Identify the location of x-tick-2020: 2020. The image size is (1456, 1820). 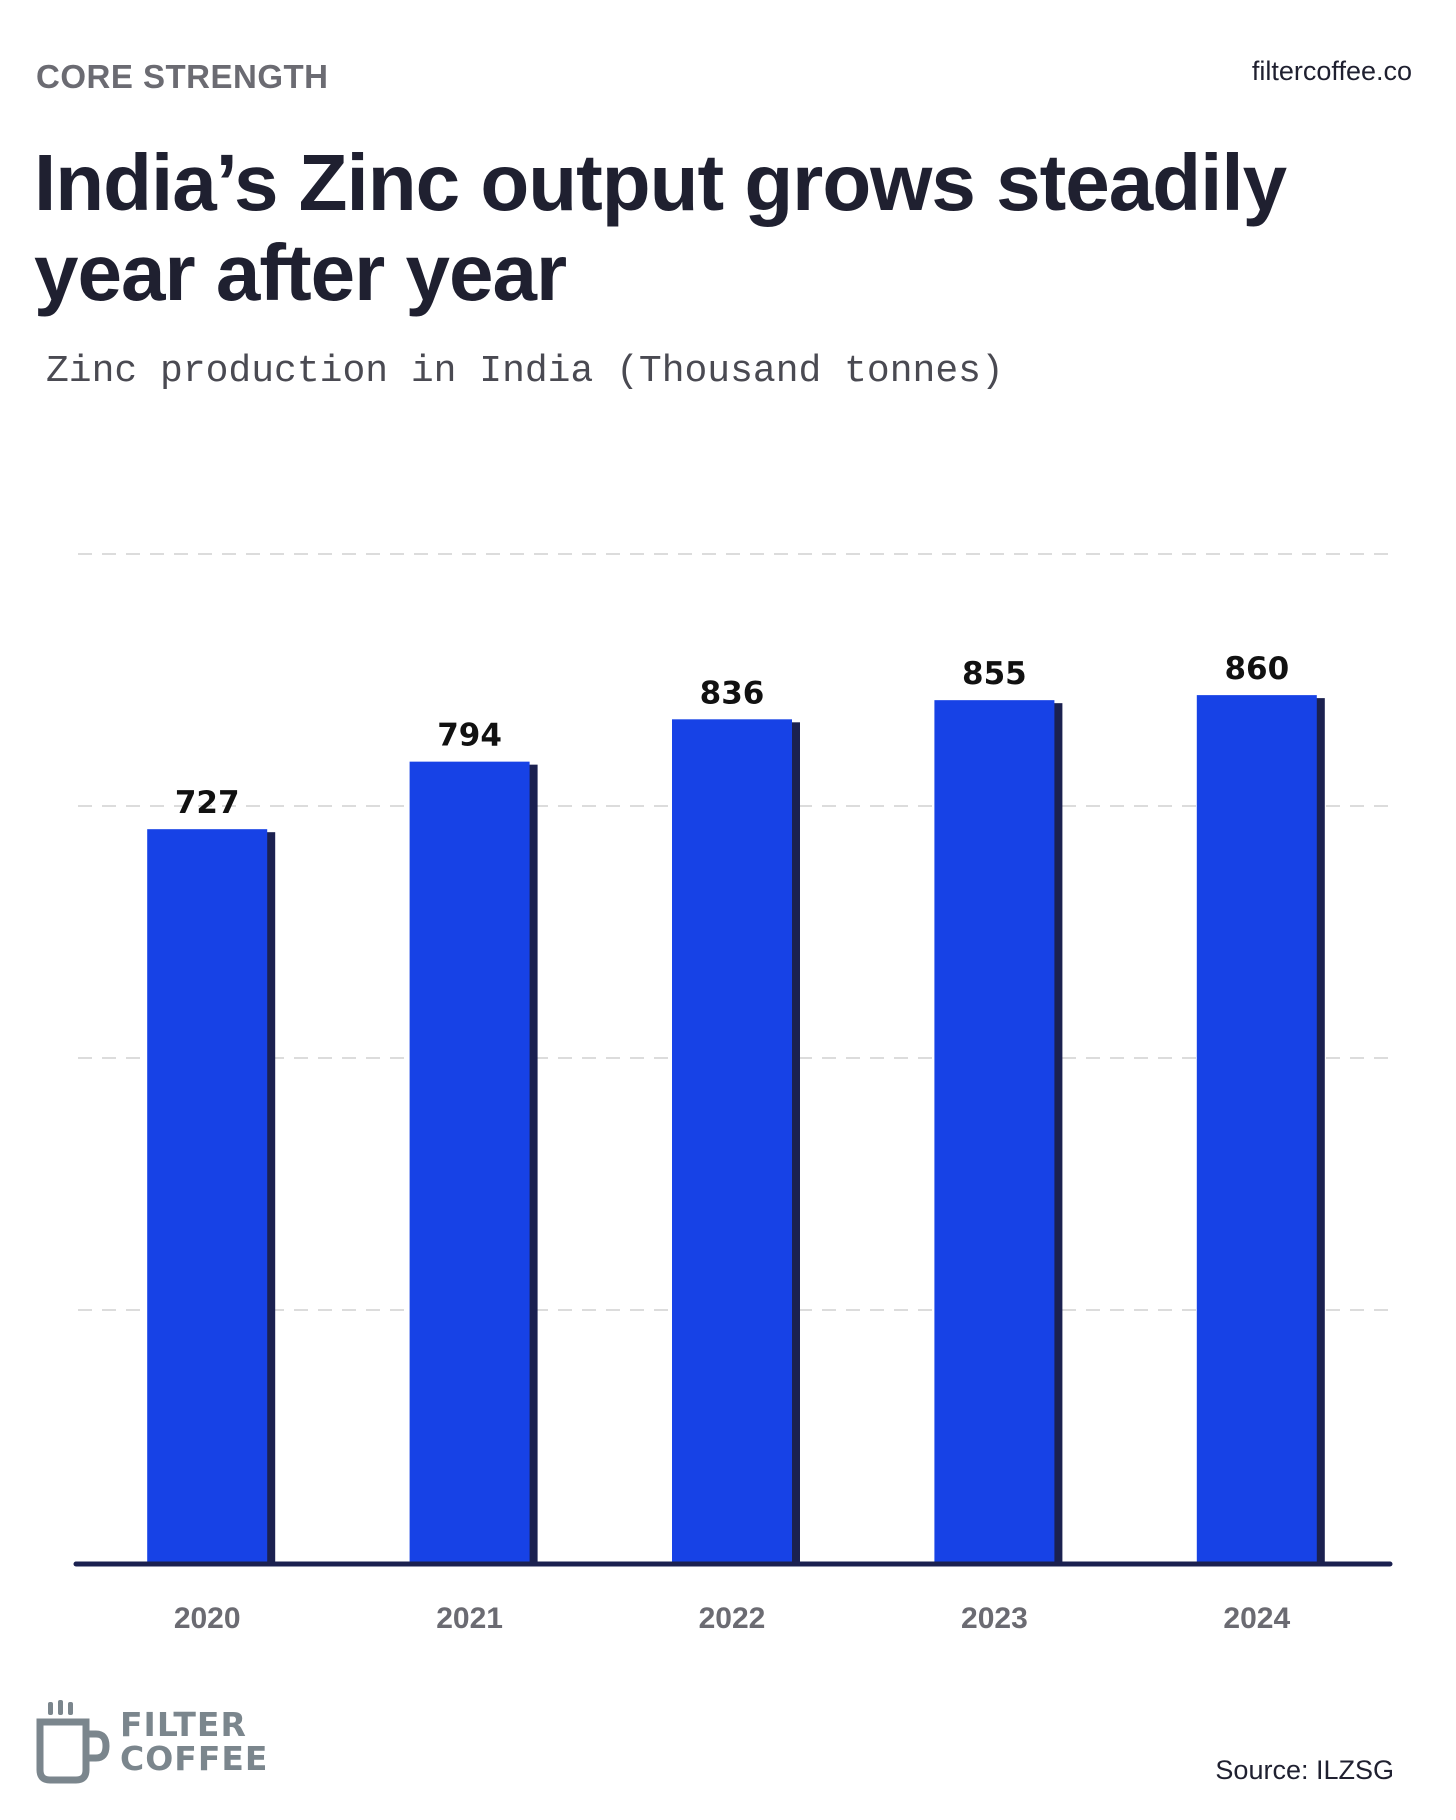
(207, 1618).